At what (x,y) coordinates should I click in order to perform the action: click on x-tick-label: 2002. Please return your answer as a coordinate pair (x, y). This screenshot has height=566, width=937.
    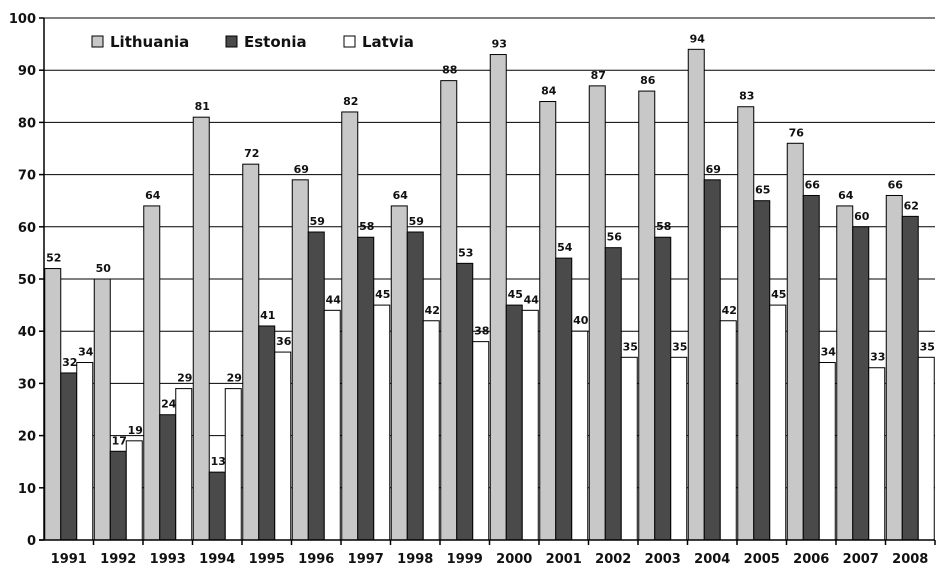
    Looking at the image, I should click on (613, 559).